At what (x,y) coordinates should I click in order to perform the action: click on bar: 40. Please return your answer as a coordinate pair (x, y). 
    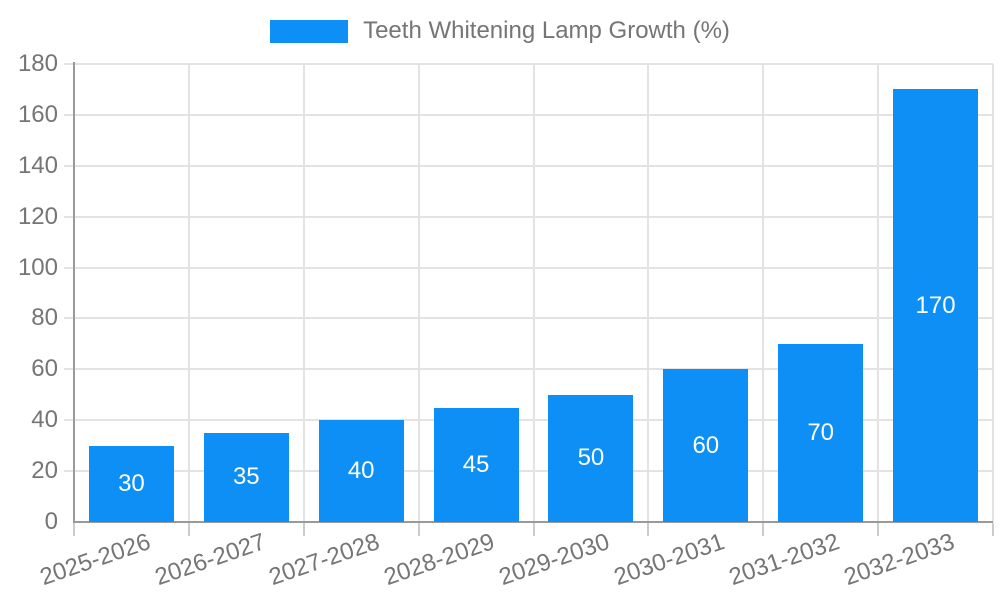
    Looking at the image, I should click on (361, 471).